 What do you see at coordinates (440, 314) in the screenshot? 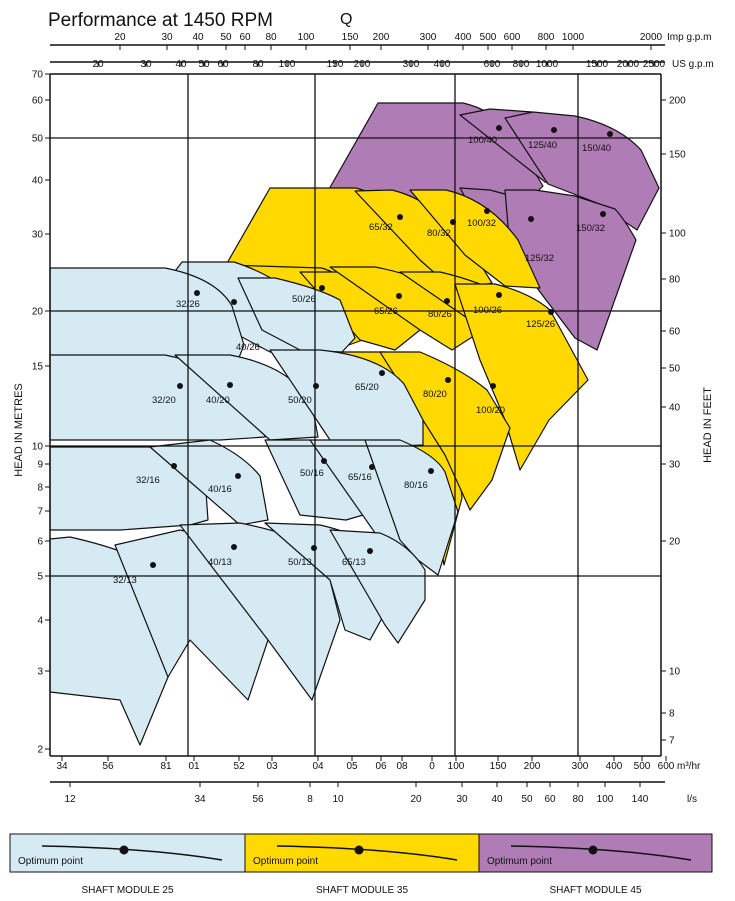
I see `pump-label: 80/26` at bounding box center [440, 314].